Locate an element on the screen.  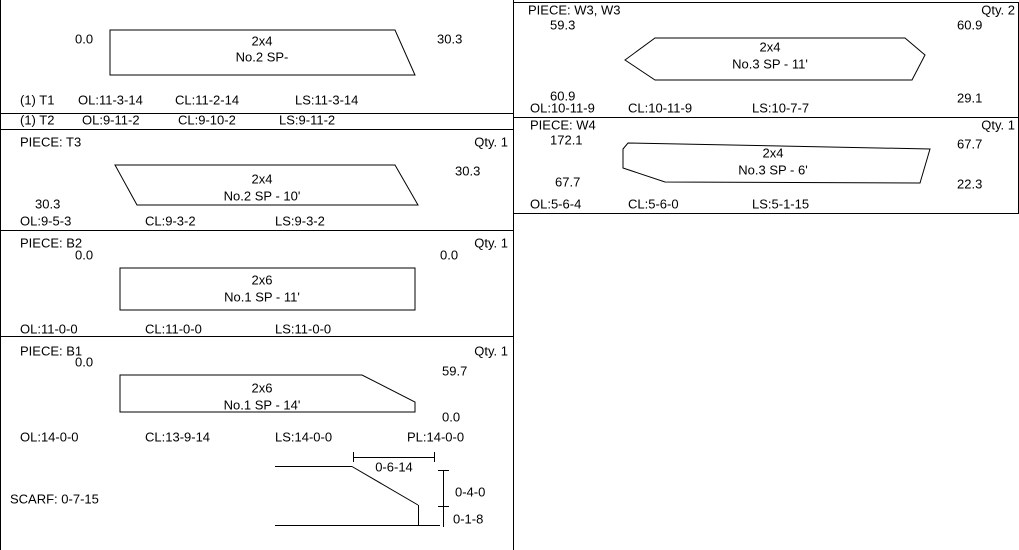
grade: No.2 SP - 10' is located at coordinates (262, 195).